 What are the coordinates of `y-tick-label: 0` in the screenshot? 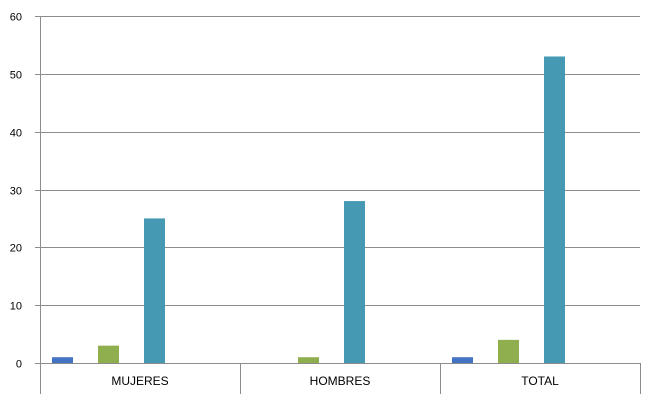 It's located at (19, 365).